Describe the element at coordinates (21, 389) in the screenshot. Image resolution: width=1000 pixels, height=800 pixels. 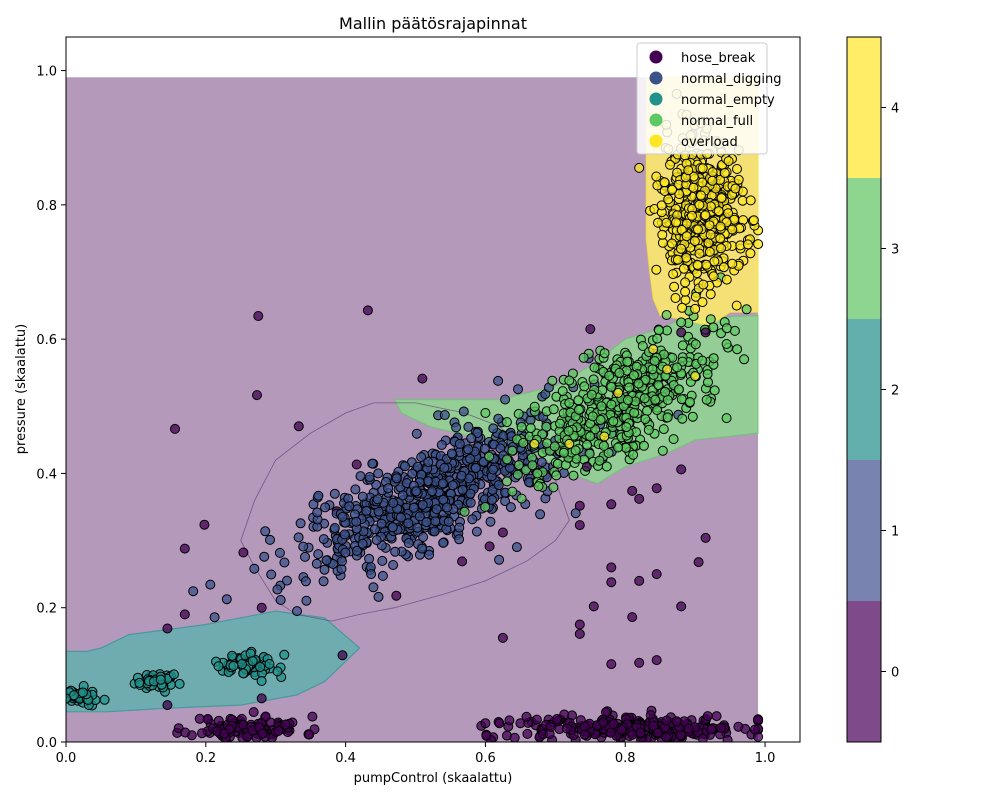
I see `y-axis-label: pressure (skaalattu)` at that location.